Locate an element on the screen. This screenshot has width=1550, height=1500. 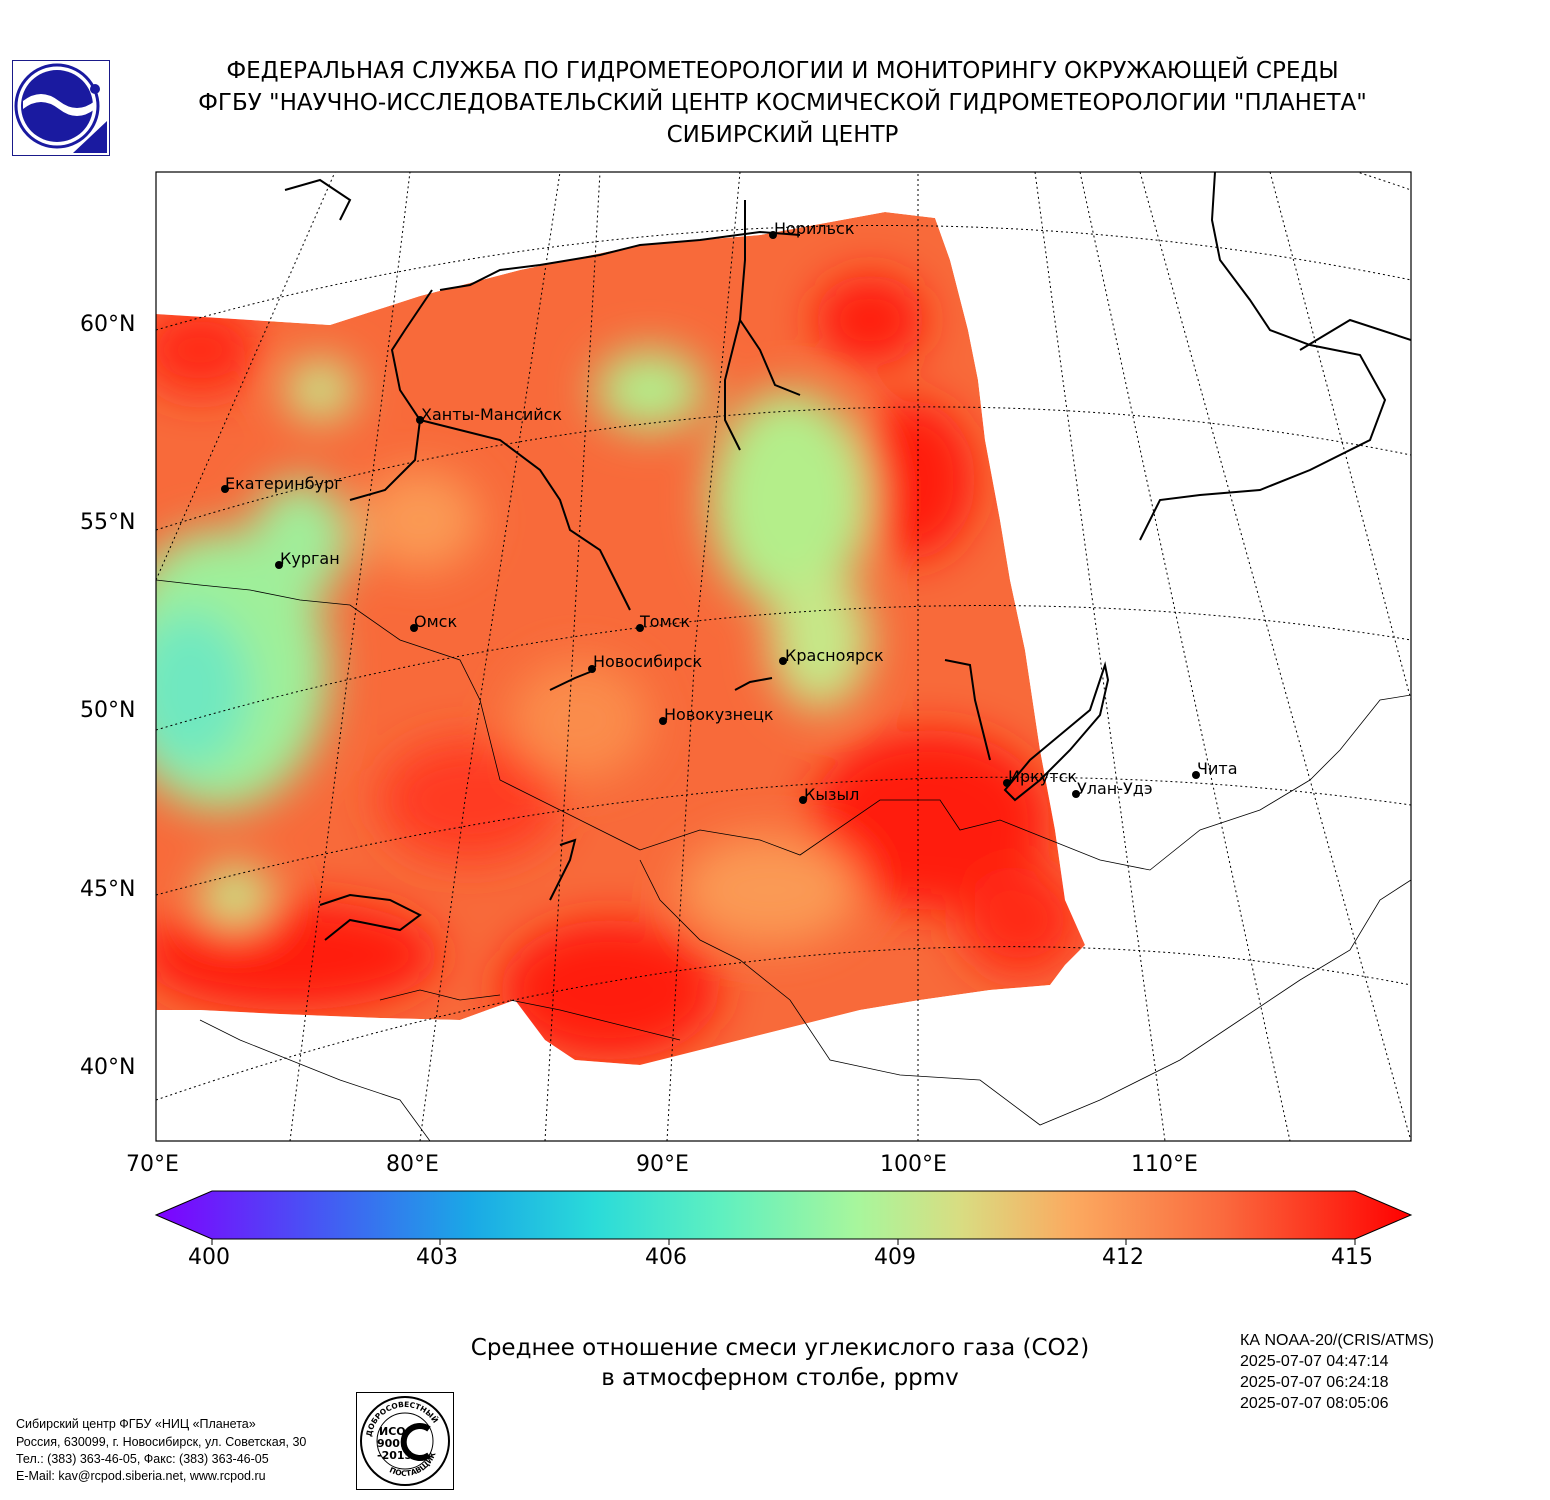
low-co2-north is located at coordinates (650, 390).